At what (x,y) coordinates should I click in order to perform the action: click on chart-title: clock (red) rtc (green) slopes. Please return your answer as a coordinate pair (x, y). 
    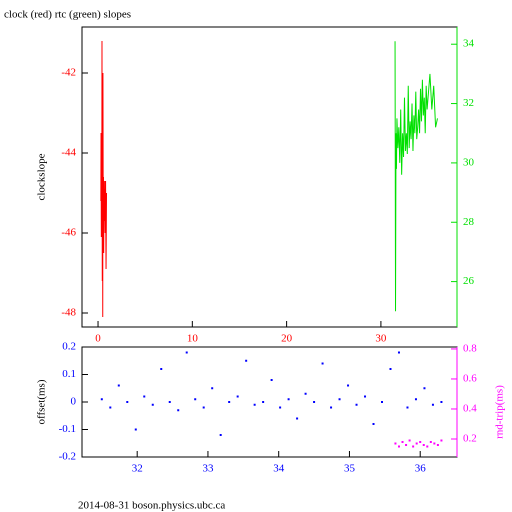
    Looking at the image, I should click on (67, 15).